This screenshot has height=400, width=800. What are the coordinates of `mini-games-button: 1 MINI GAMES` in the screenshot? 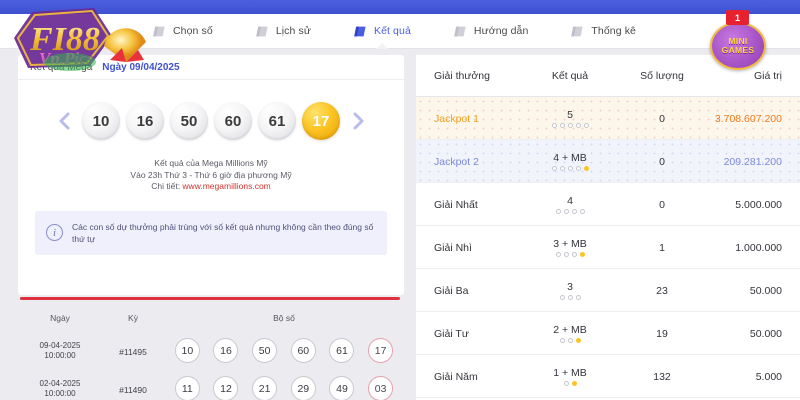 It's located at (738, 41).